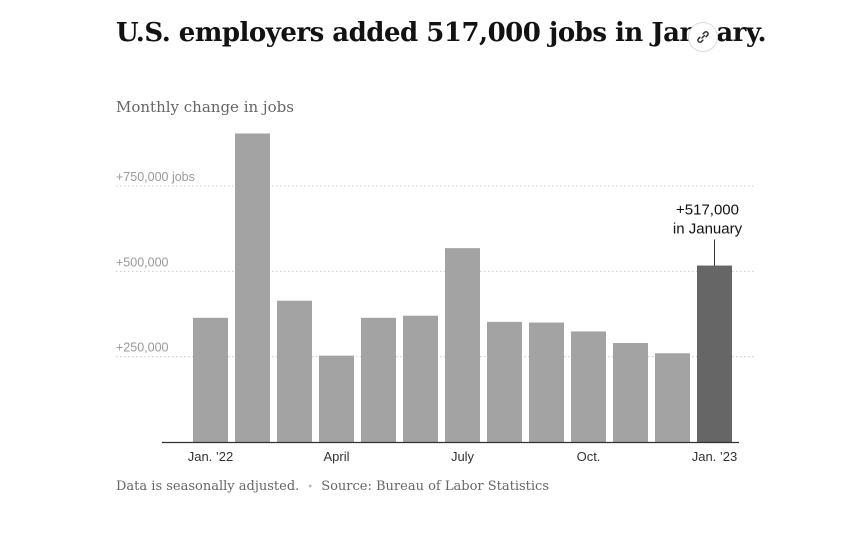 The width and height of the screenshot is (860, 538). I want to click on annotation-value: +517,000, so click(707, 210).